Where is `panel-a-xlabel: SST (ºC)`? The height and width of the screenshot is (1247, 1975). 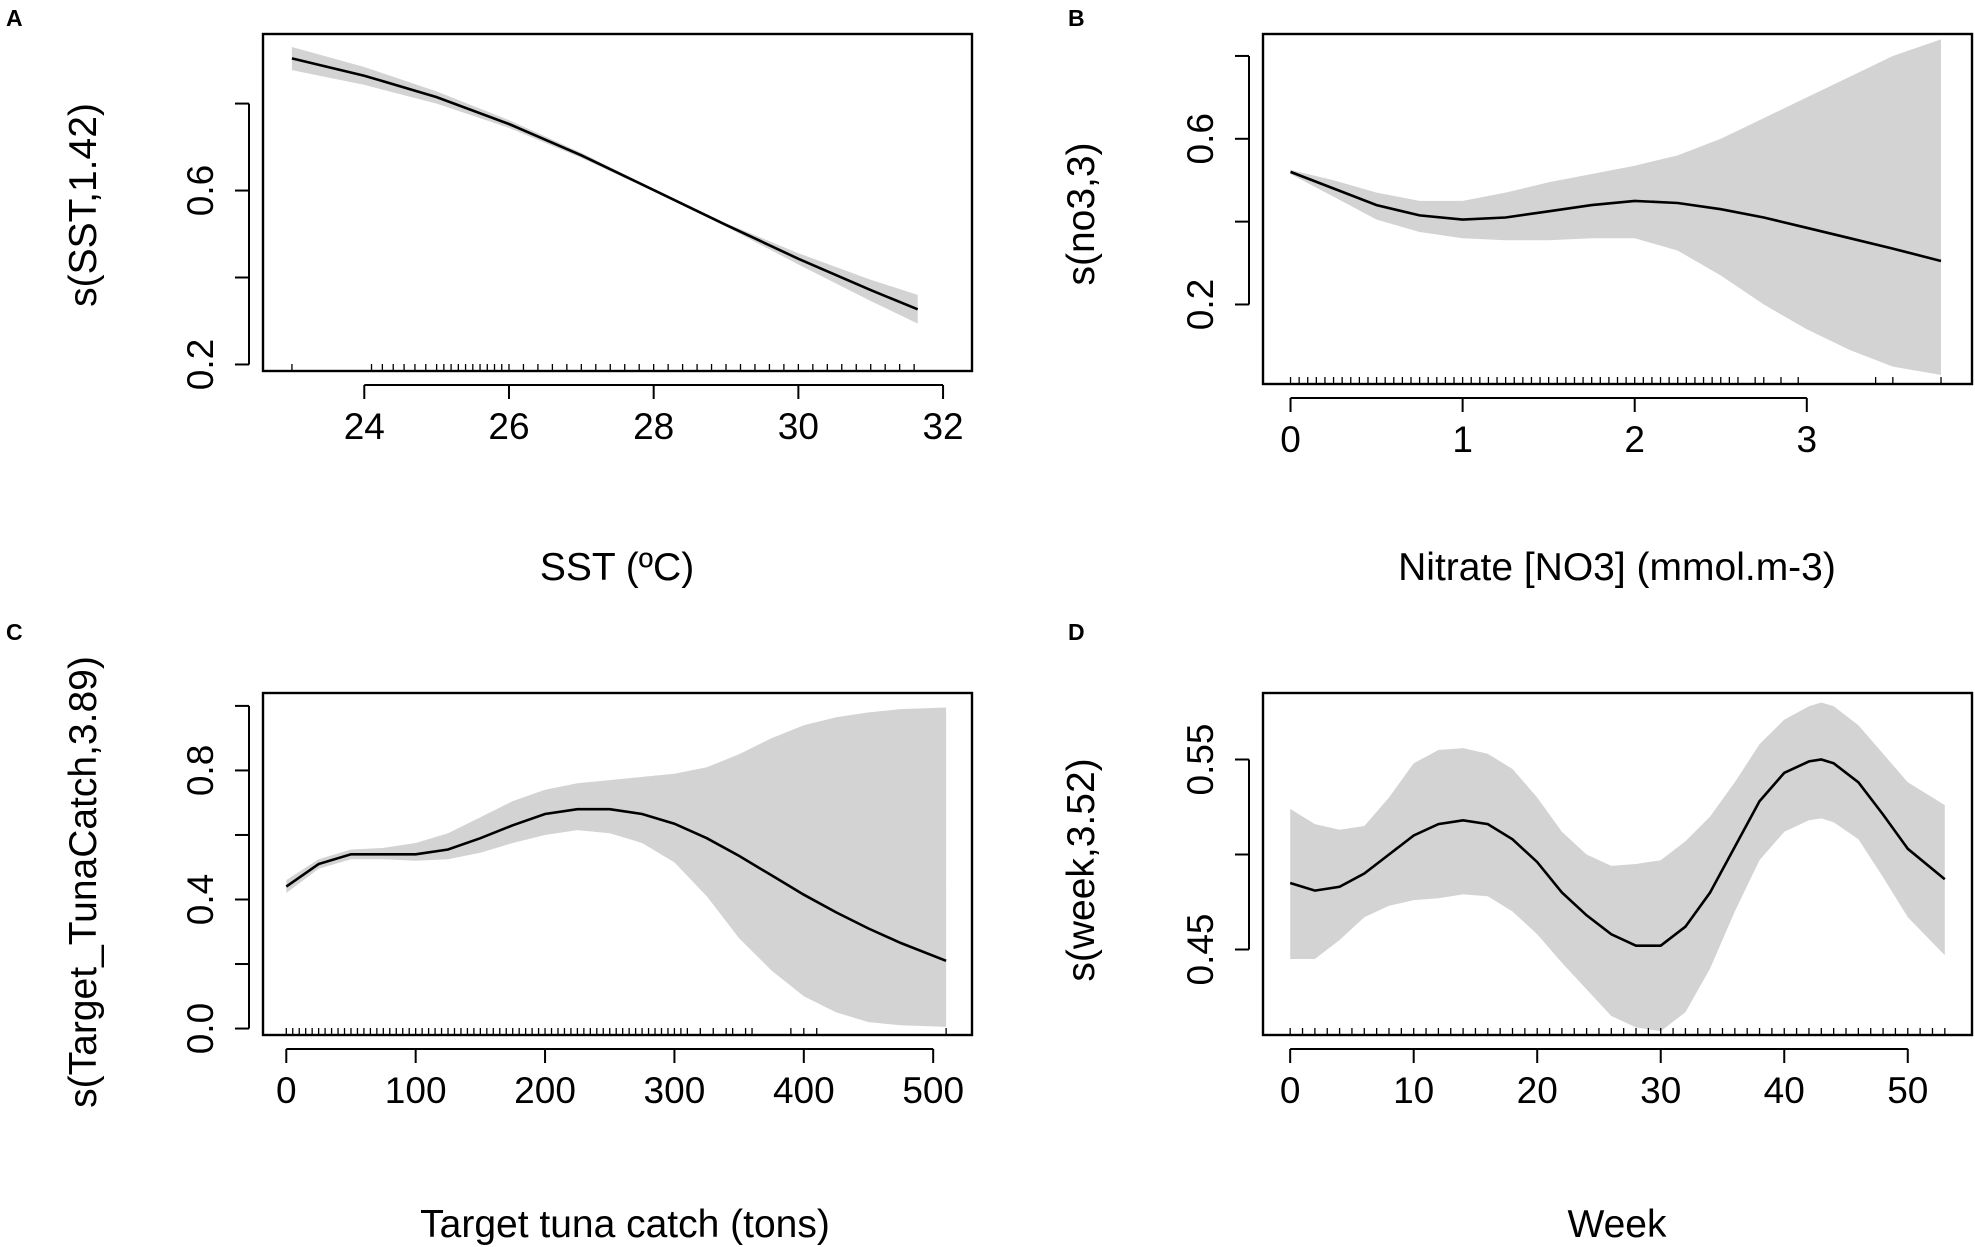 panel-a-xlabel: SST (ºC) is located at coordinates (617, 567).